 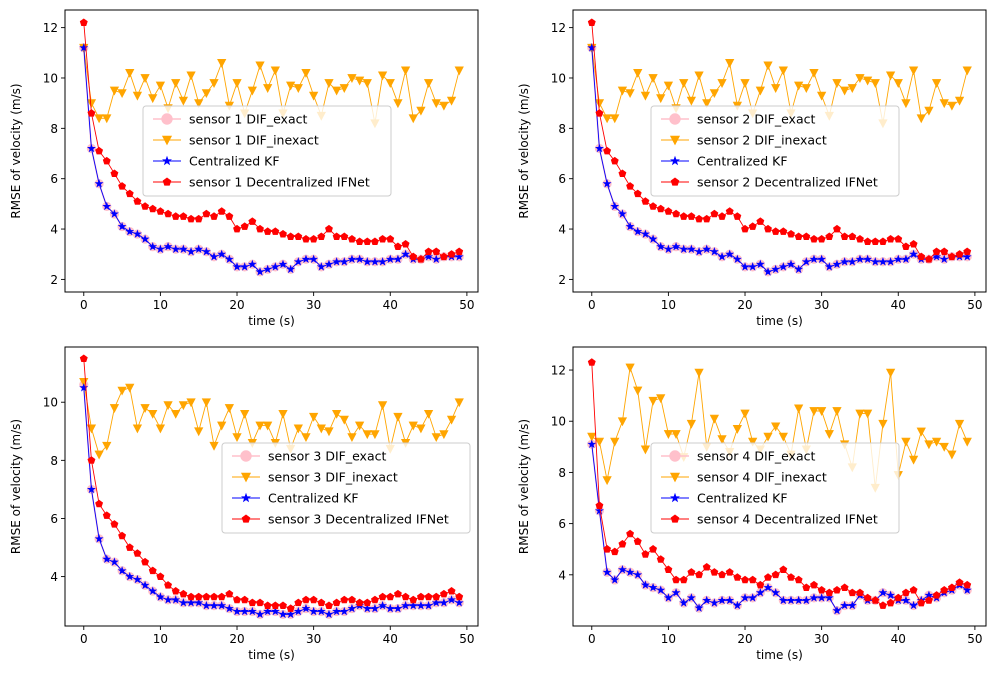 What do you see at coordinates (254, 140) in the screenshot?
I see `legend-label: sensor 1 DIF_inexact` at bounding box center [254, 140].